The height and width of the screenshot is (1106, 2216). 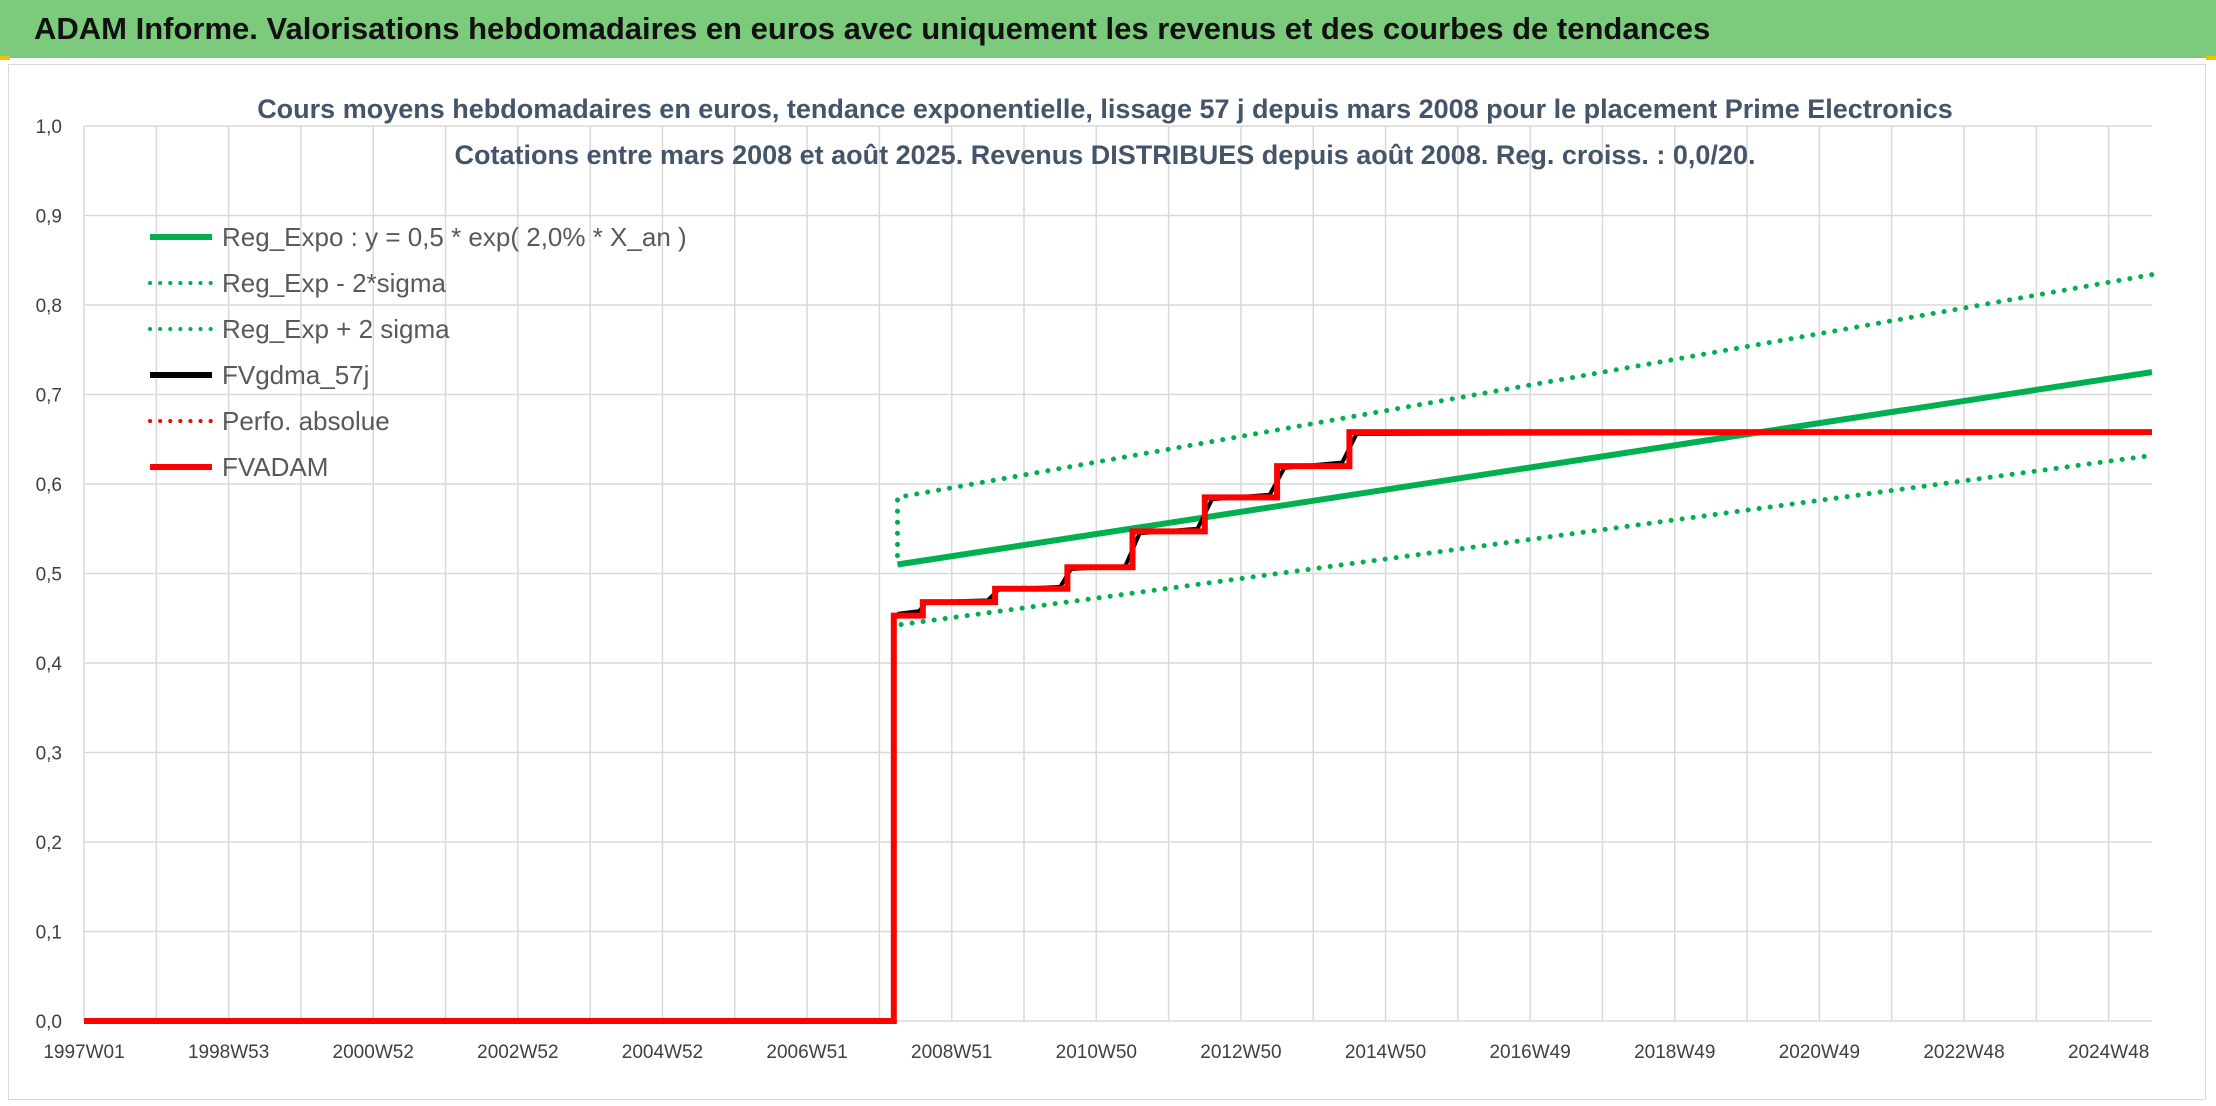 I want to click on corner-mark-left, so click(x=5, y=58).